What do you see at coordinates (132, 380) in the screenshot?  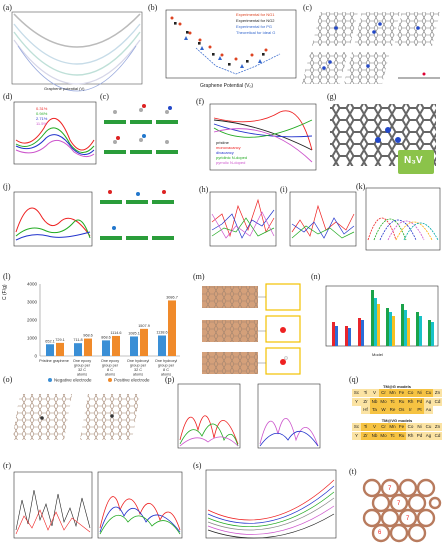 I see `legend-label: Positive electrode` at bounding box center [132, 380].